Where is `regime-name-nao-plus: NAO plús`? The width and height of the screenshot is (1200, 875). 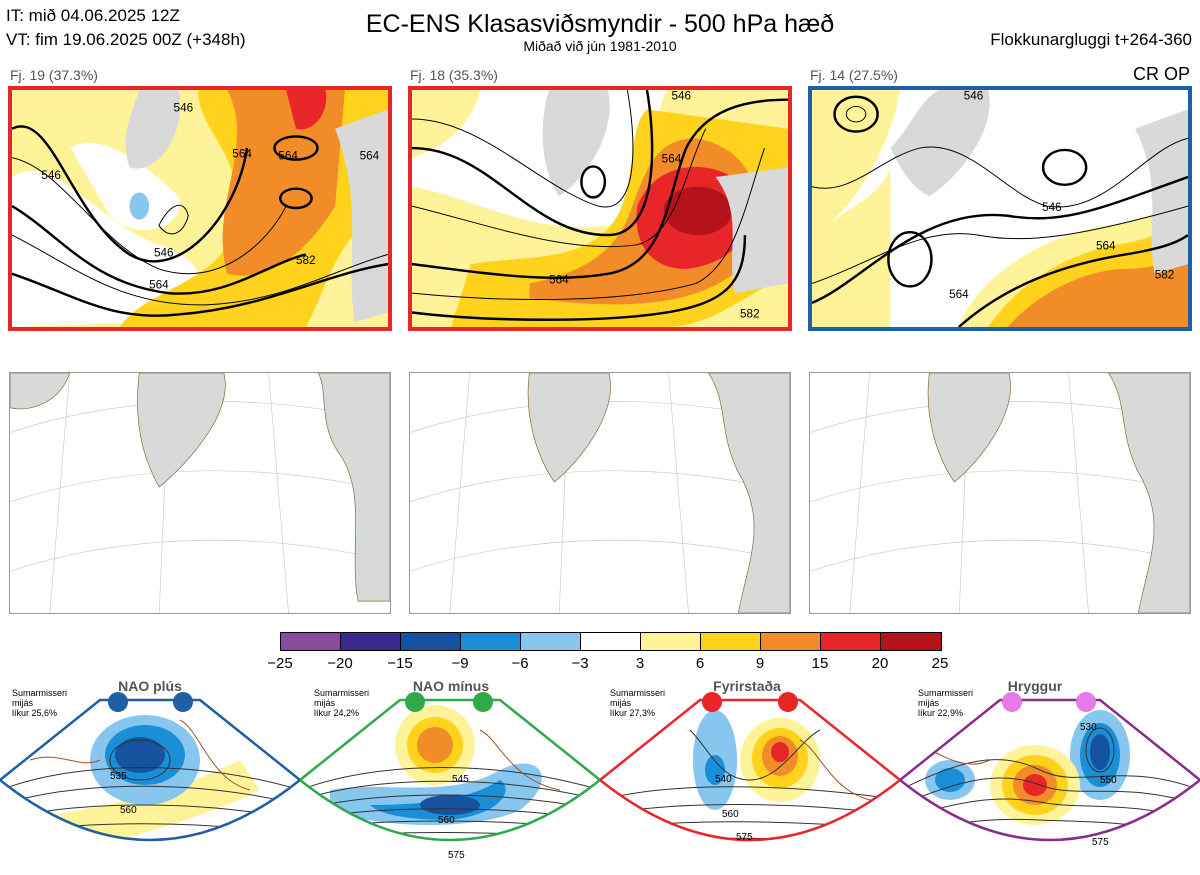
regime-name-nao-plus: NAO plús is located at coordinates (150, 686).